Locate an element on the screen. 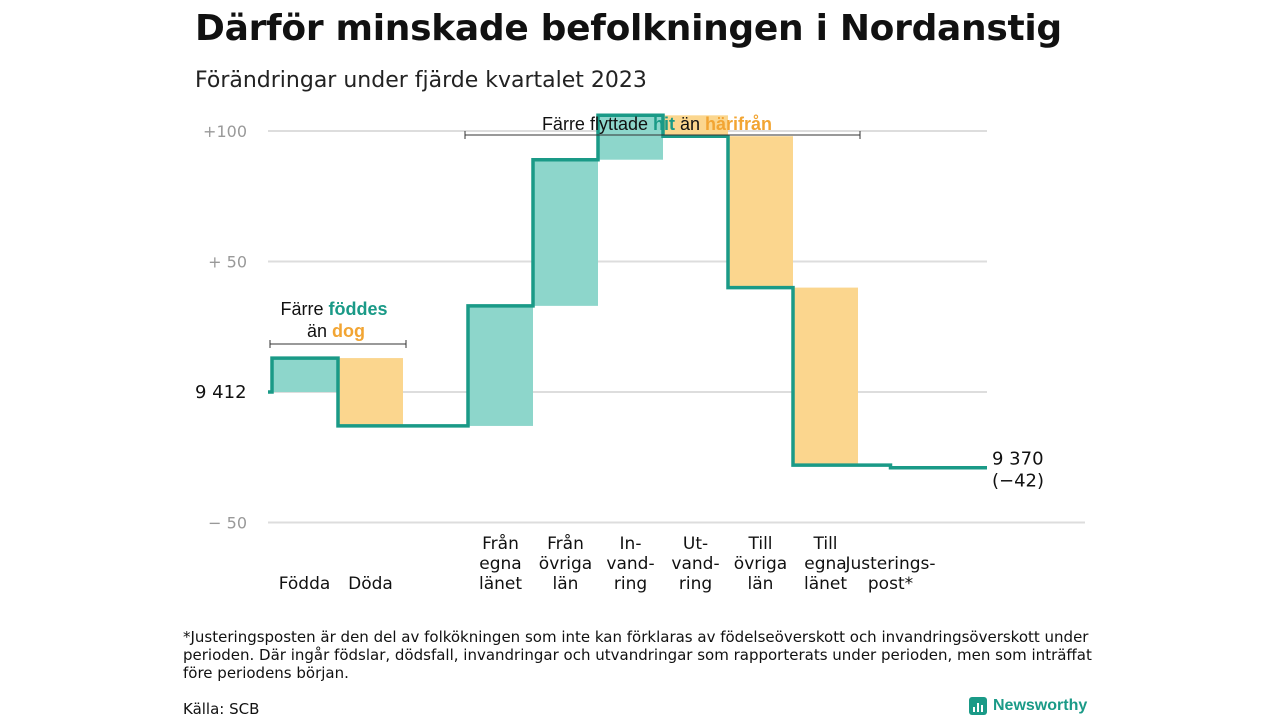 This screenshot has width=1280, height=720. annotation-migration: Färre flyttade hit än härifrån is located at coordinates (657, 124).